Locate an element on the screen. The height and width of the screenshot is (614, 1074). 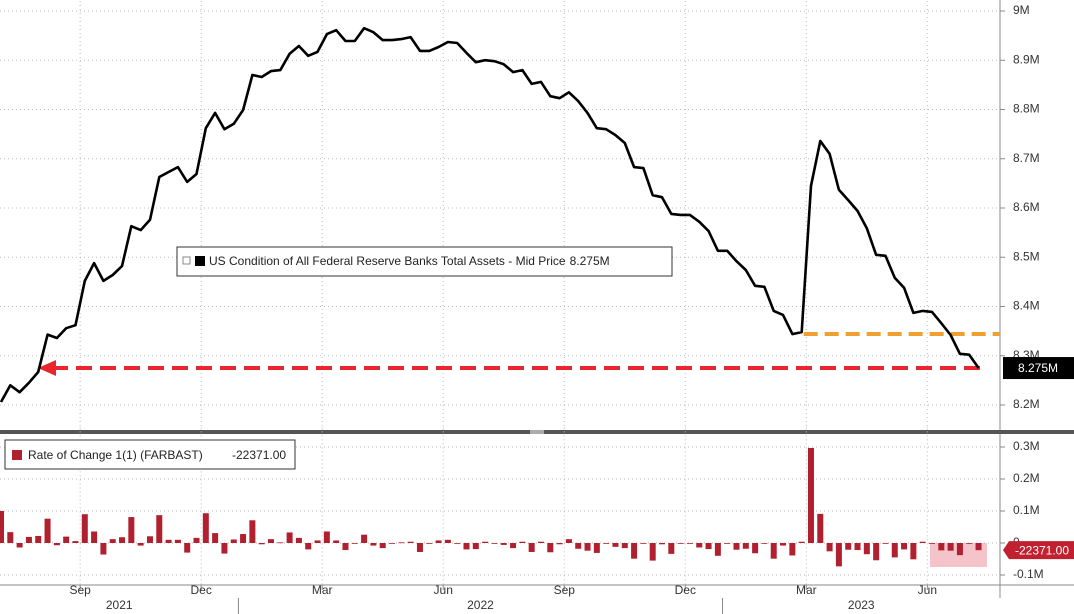
x-tick-label: Dec is located at coordinates (685, 590).